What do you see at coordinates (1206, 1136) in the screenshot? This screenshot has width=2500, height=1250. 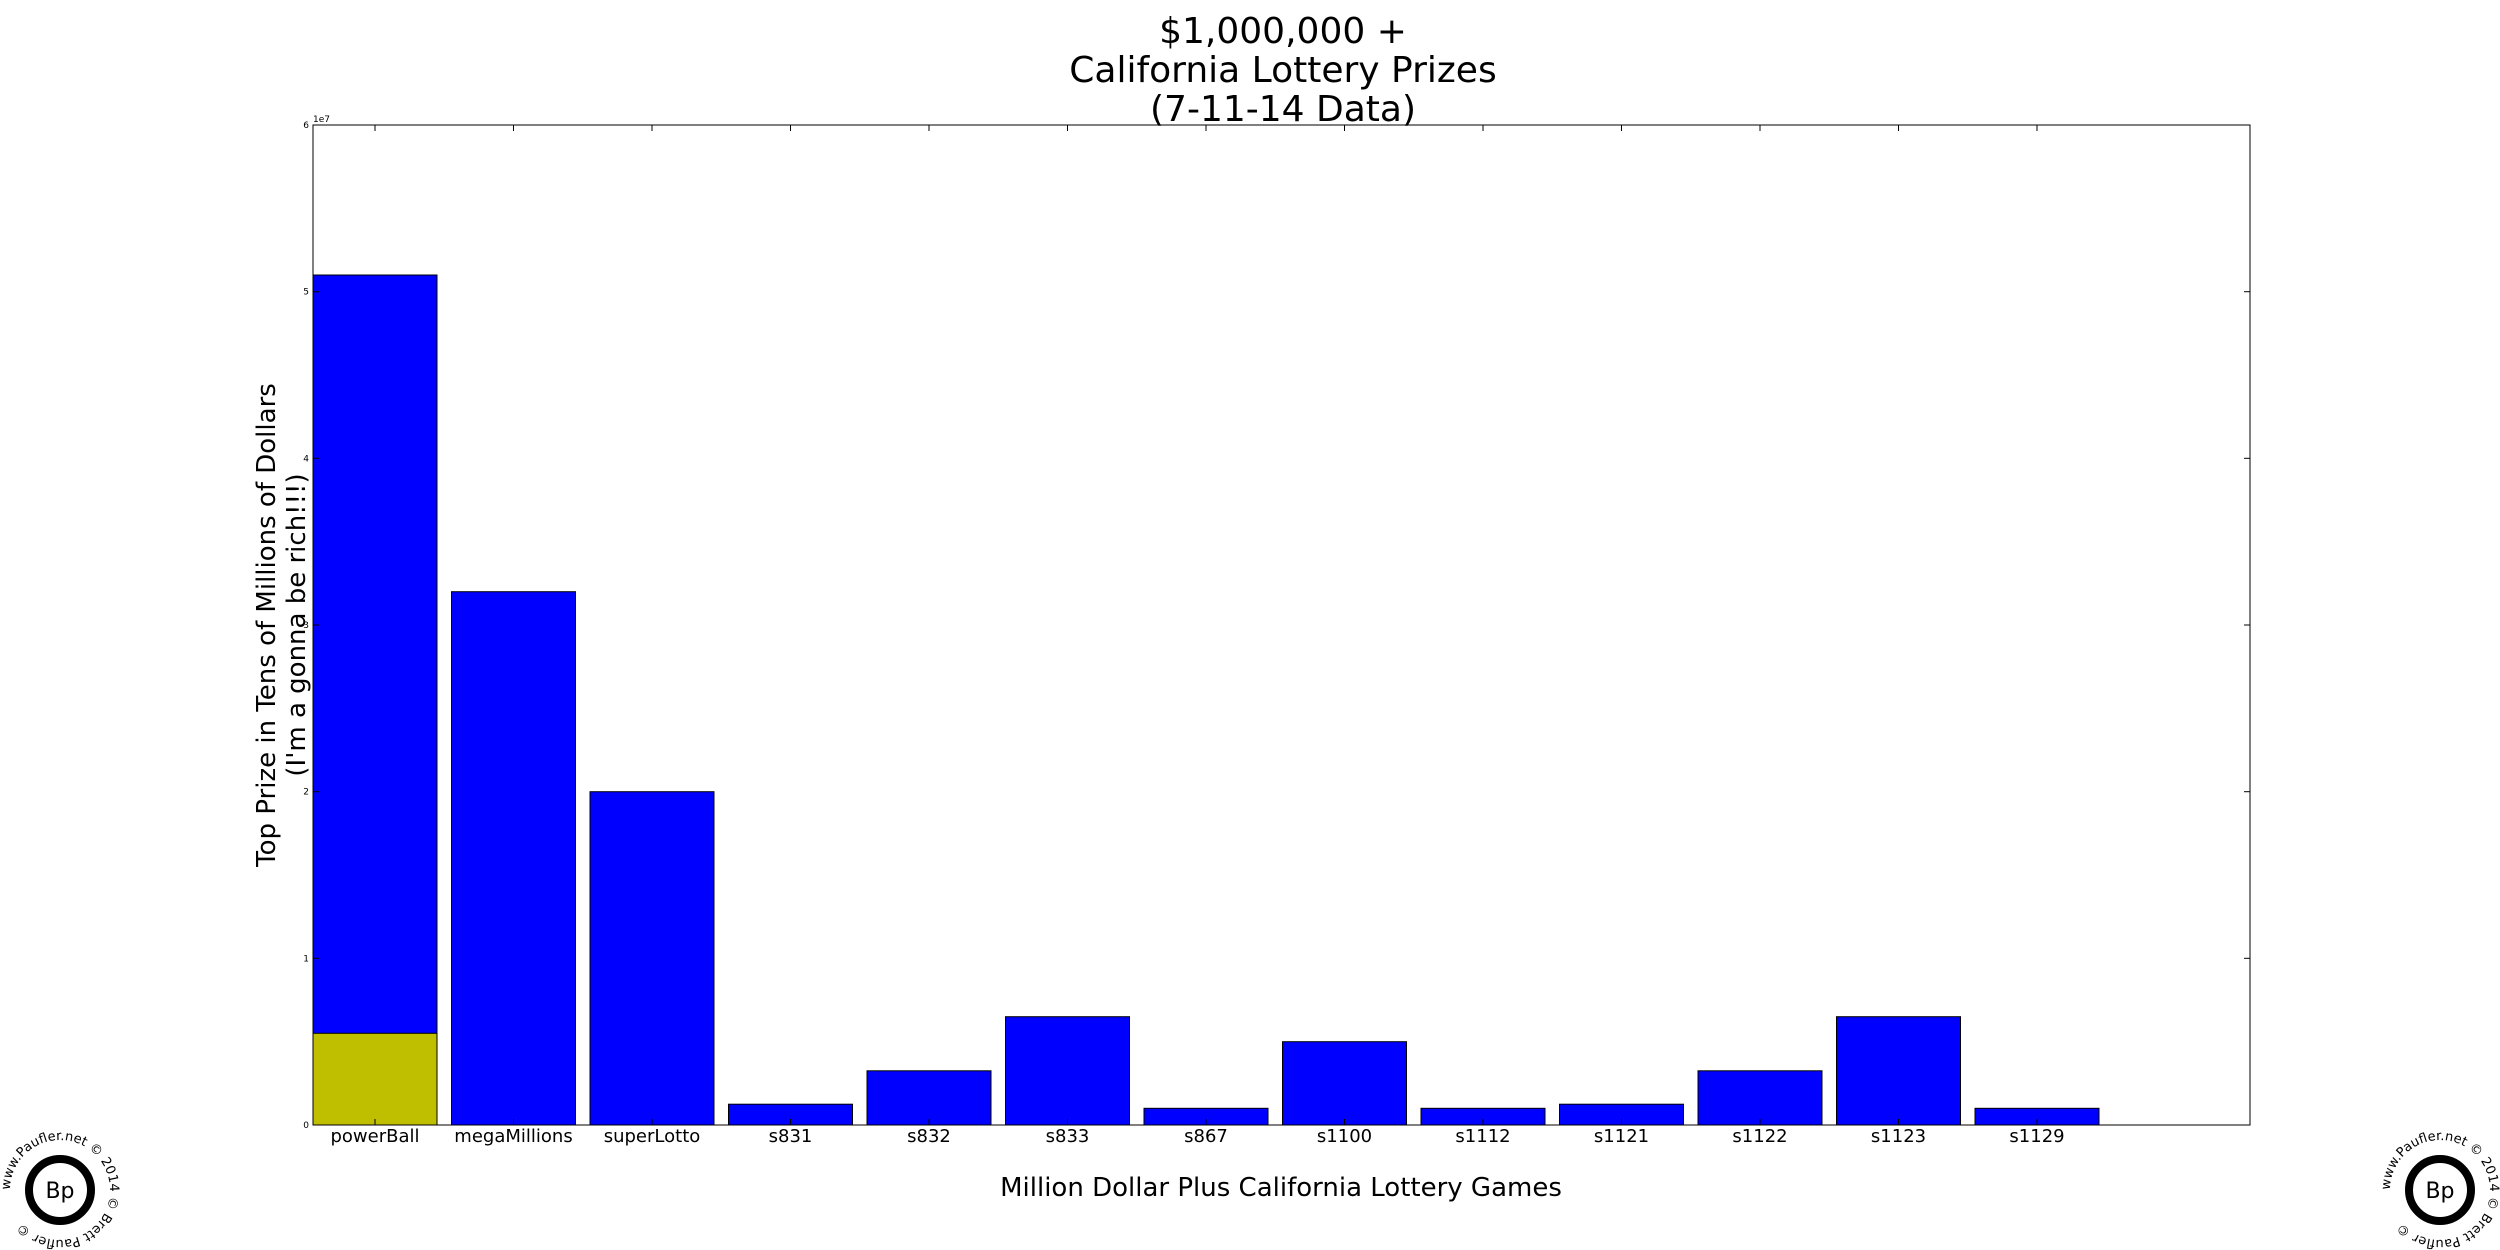 I see `x-tick-label-s867: s867` at bounding box center [1206, 1136].